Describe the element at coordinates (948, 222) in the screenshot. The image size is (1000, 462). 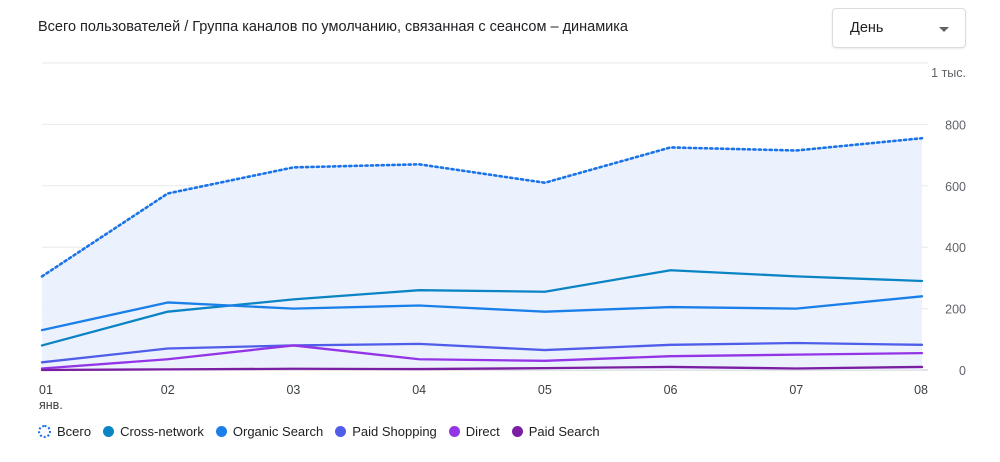
I see `y-axis: 0 200 400 600 800 1 тыс.` at that location.